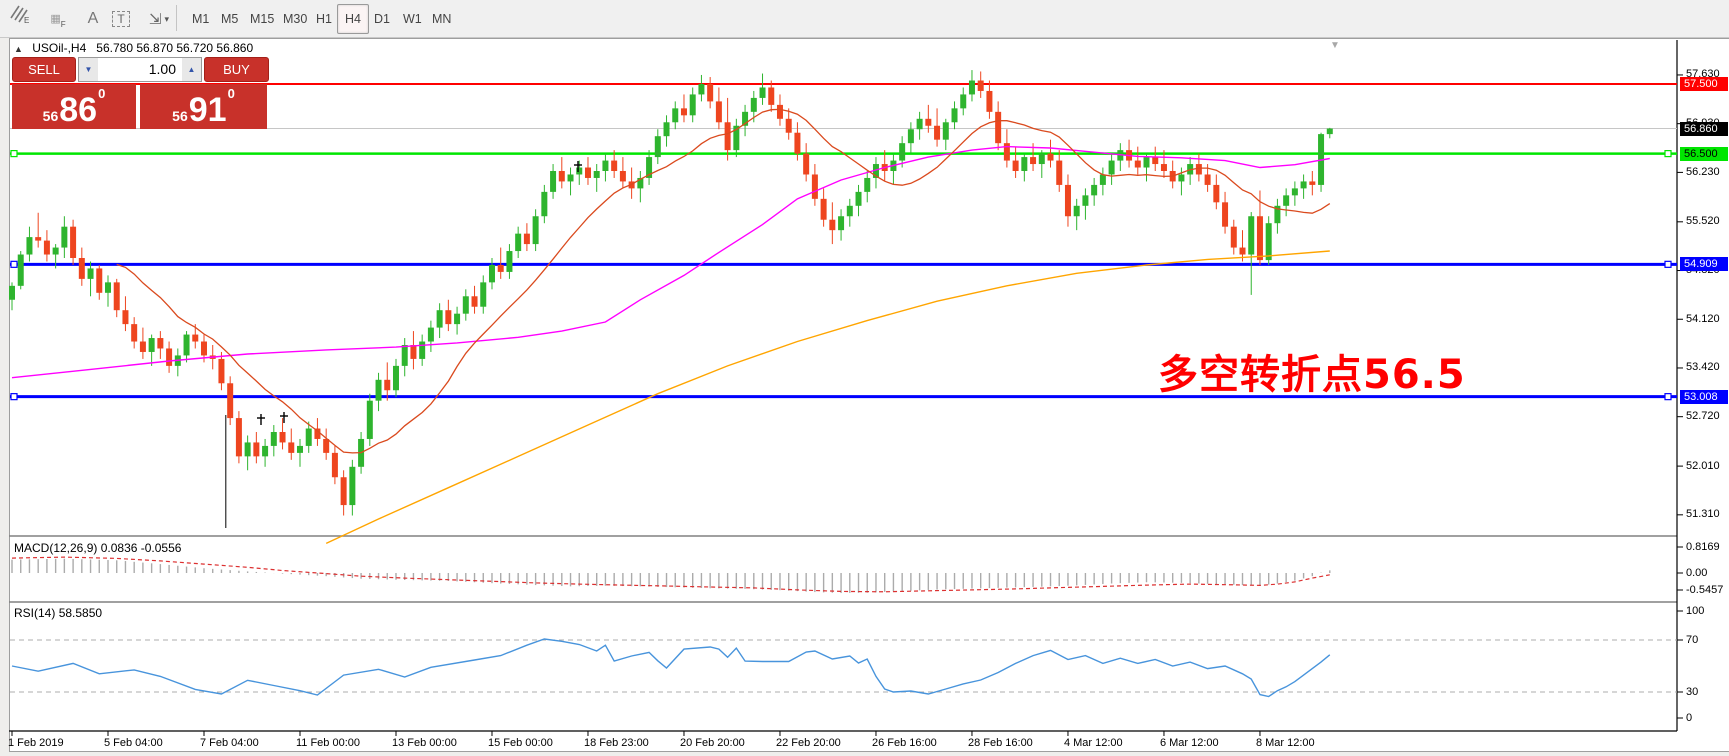 Image resolution: width=1729 pixels, height=756 pixels. I want to click on volume-input: ▼ 1.00 ▲, so click(140, 69).